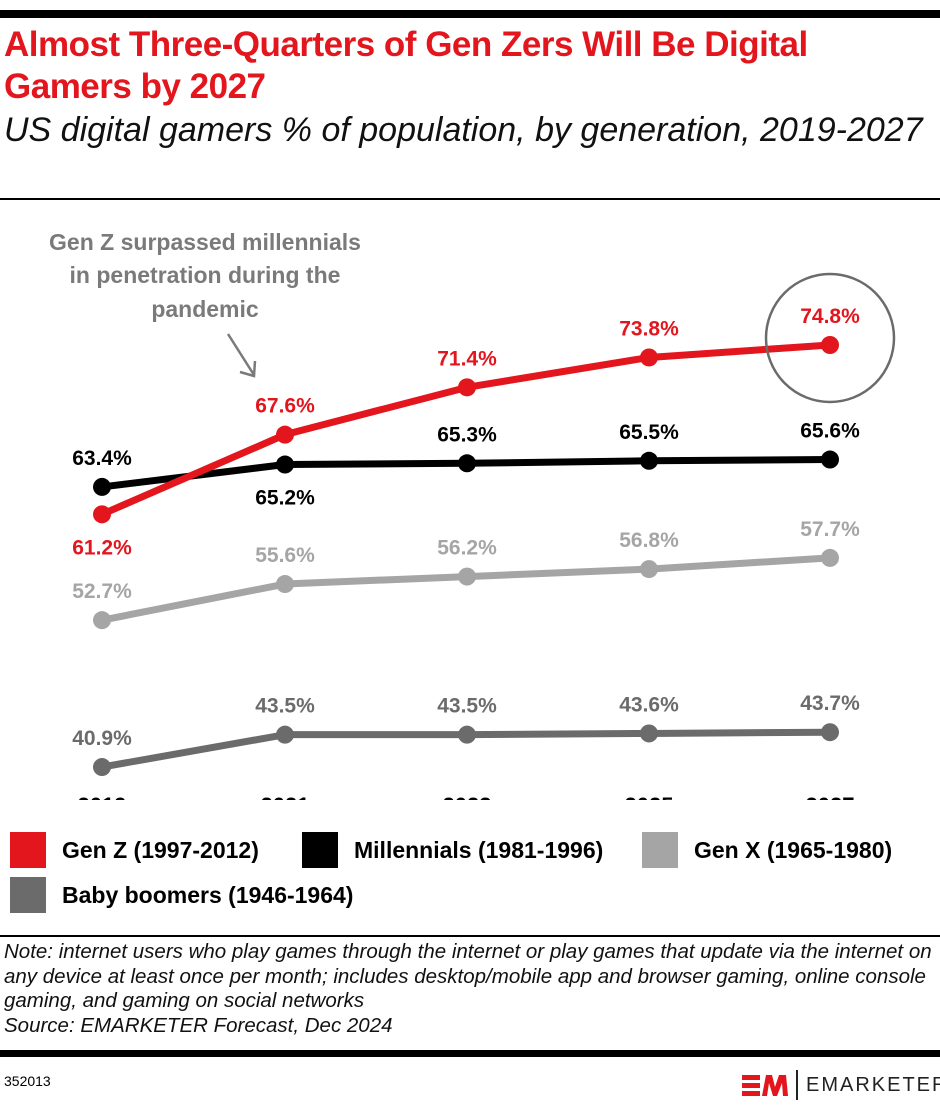 This screenshot has height=1110, width=940. I want to click on footer-divider, so click(470, 936).